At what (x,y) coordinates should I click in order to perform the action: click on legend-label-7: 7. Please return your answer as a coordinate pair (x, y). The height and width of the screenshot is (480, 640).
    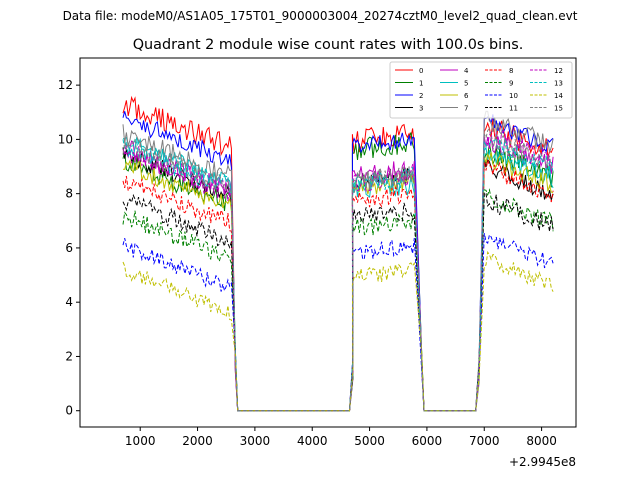
    Looking at the image, I should click on (466, 109).